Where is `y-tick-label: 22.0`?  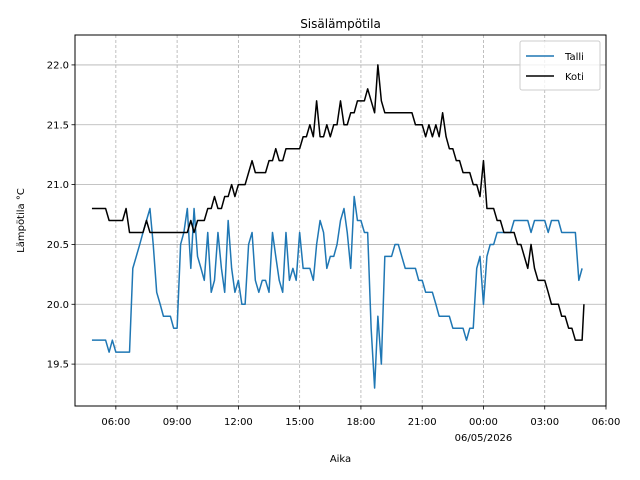 y-tick-label: 22.0 is located at coordinates (58, 65).